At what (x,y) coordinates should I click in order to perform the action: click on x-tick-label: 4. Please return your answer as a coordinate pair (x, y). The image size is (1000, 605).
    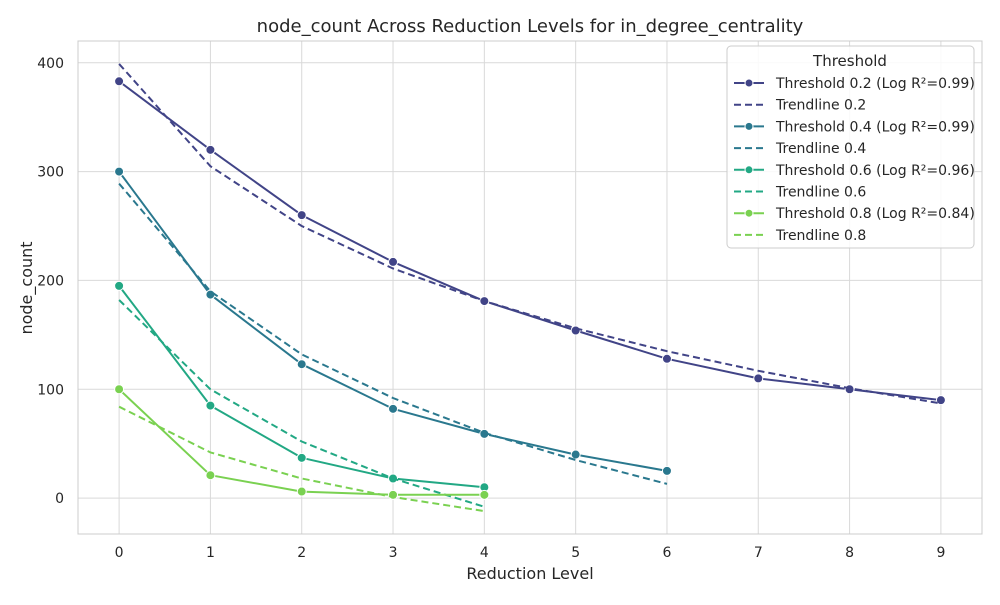
    Looking at the image, I should click on (484, 553).